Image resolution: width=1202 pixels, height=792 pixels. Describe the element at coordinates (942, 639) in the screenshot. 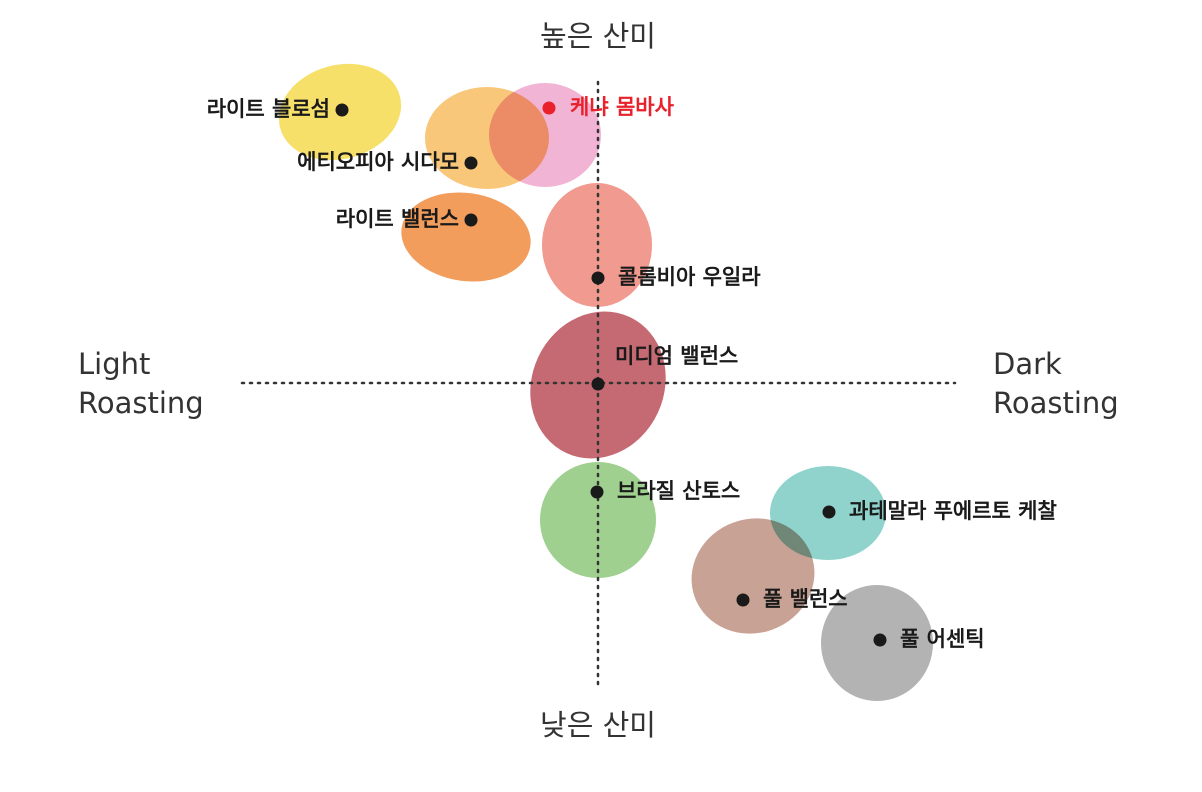

I see `node-label: 풀 어센틱` at that location.